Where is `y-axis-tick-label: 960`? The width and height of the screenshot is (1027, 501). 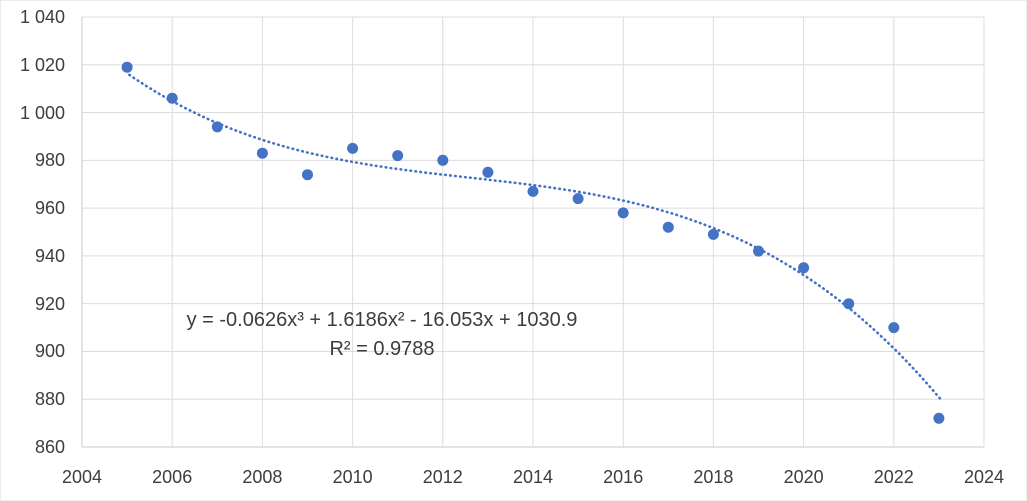 y-axis-tick-label: 960 is located at coordinates (49, 208).